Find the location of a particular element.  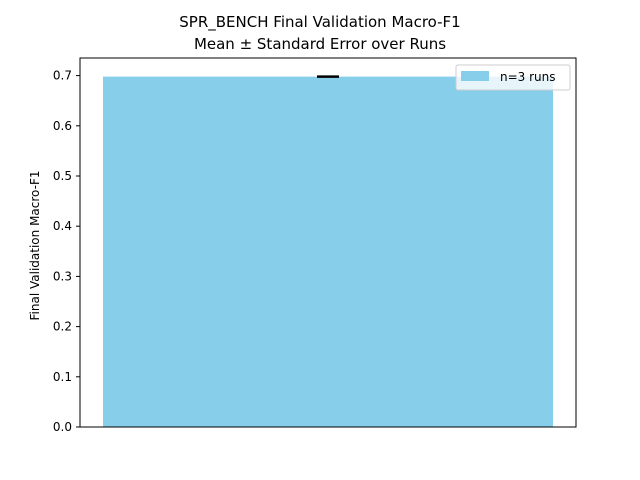

errorbars-group is located at coordinates (328, 76).